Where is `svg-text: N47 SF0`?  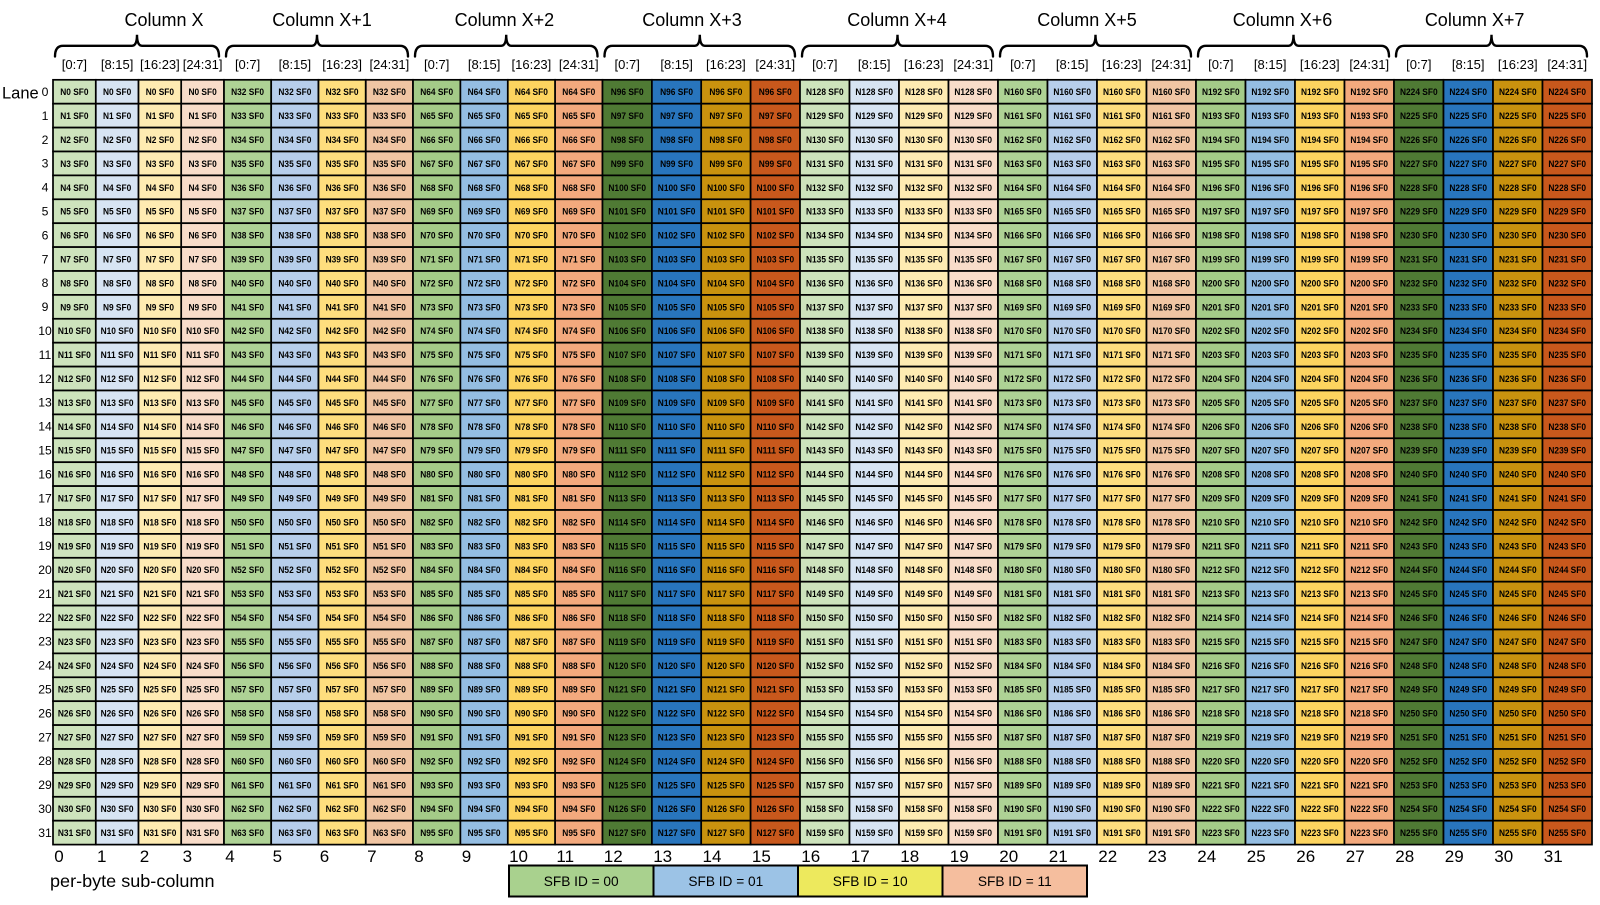
svg-text: N47 SF0 is located at coordinates (294, 451).